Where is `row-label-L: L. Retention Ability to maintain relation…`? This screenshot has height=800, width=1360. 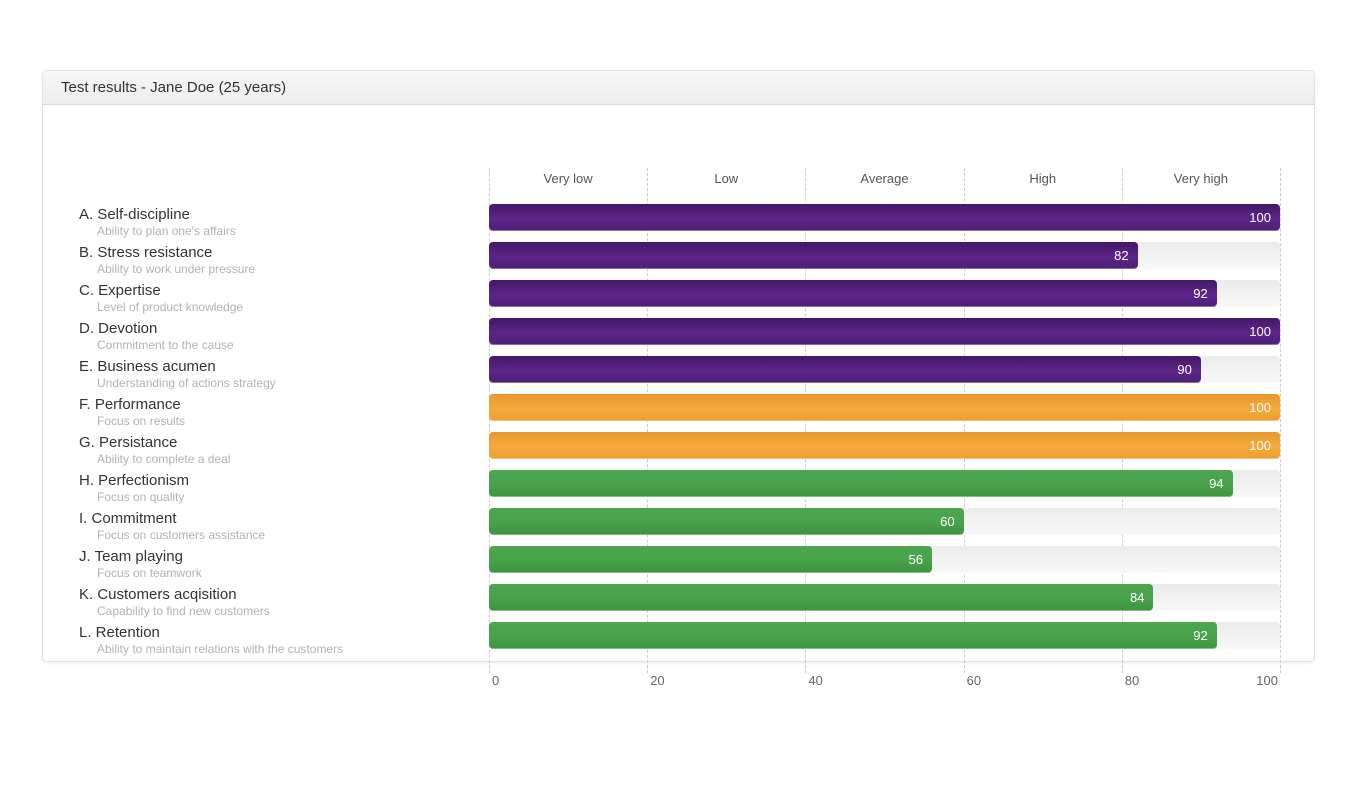
row-label-L: L. Retention Ability to maintain relation… is located at coordinates (211, 640).